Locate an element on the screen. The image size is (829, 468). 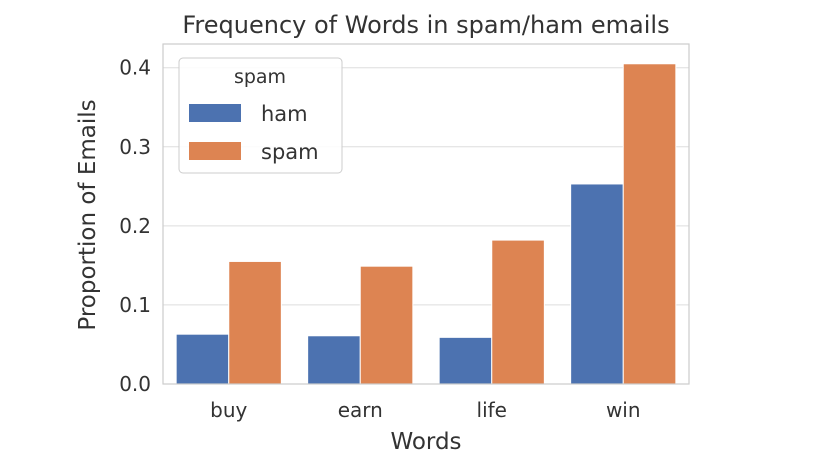
x-ticks: buy earn life win is located at coordinates (425, 410).